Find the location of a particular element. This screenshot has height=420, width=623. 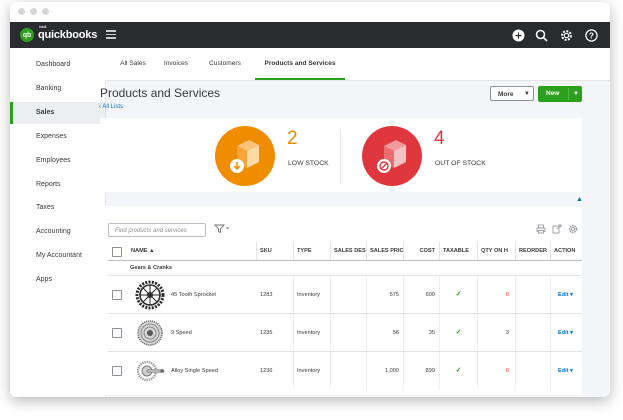

sales-price-cell: 1,000 is located at coordinates (385, 371).